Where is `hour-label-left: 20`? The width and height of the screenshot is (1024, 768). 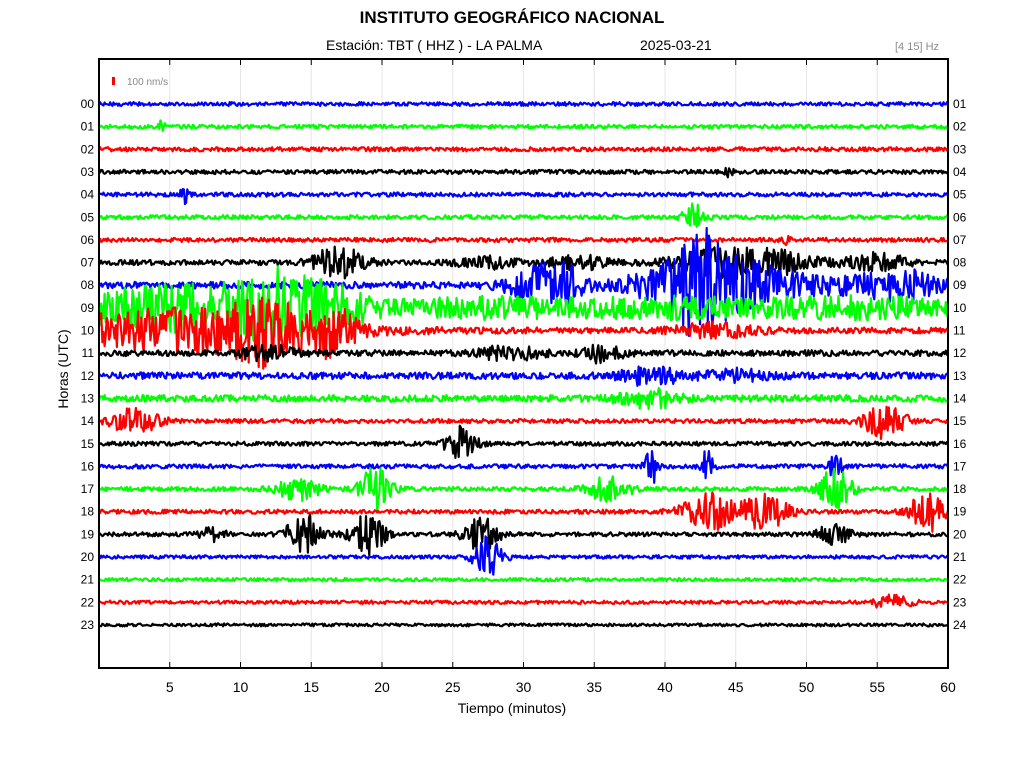 hour-label-left: 20 is located at coordinates (88, 557).